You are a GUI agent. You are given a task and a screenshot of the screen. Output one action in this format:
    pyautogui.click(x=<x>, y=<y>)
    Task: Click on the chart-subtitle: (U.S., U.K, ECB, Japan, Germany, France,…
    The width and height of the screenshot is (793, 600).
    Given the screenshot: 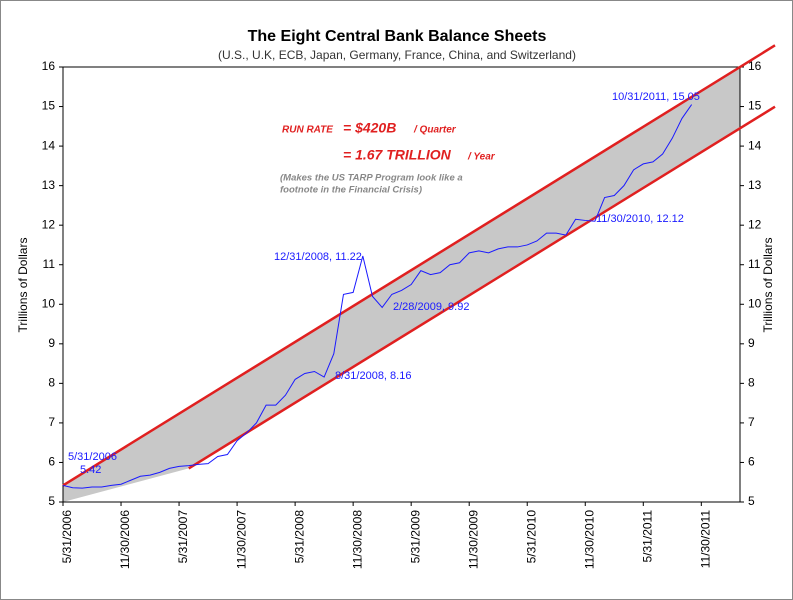 What is the action you would take?
    pyautogui.click(x=397, y=55)
    